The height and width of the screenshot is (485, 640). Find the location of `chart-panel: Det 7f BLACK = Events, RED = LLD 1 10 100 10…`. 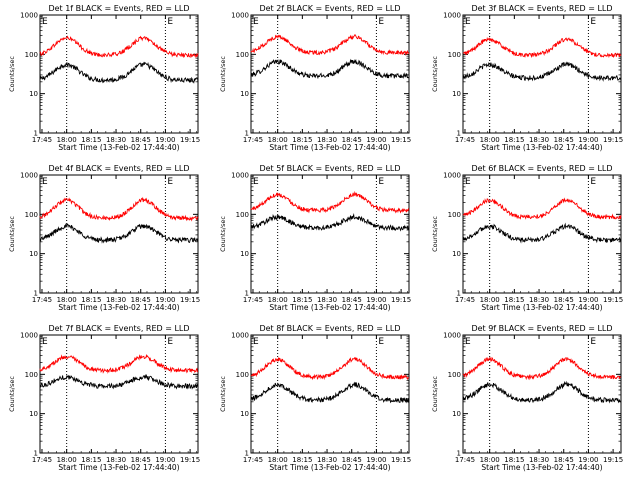

chart-panel: Det 7f BLACK = Events, RED = LLD 1 10 100 10… is located at coordinates (104, 398).